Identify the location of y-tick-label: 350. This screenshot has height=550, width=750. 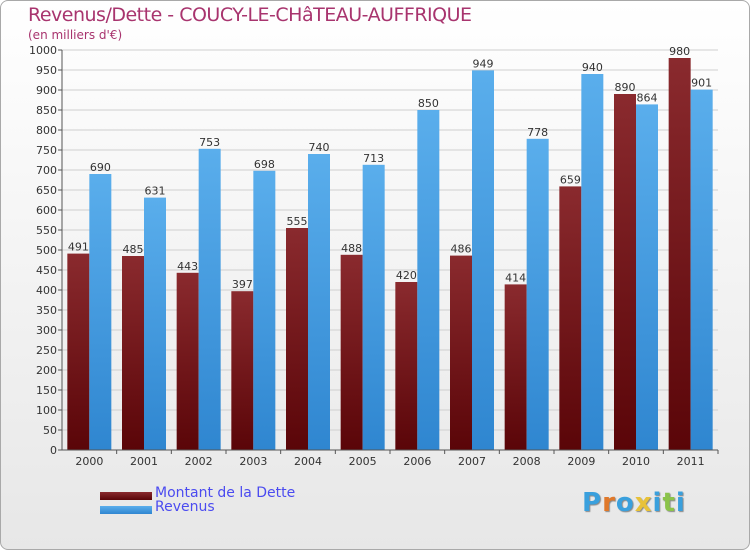
(46, 310).